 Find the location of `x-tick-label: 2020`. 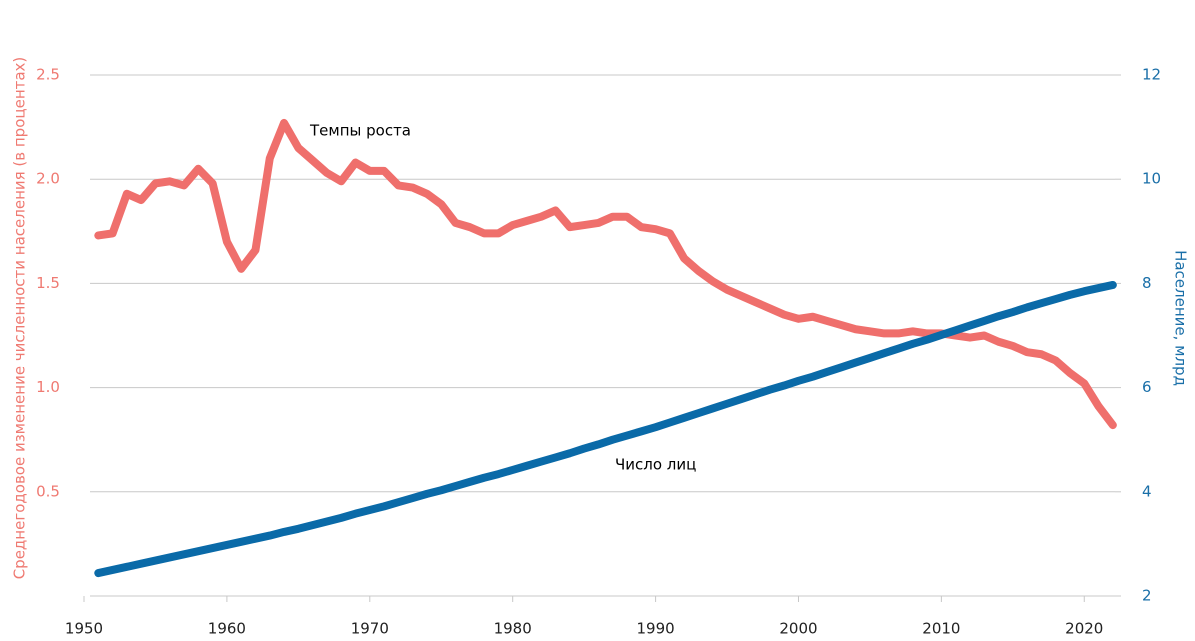

x-tick-label: 2020 is located at coordinates (1084, 629).